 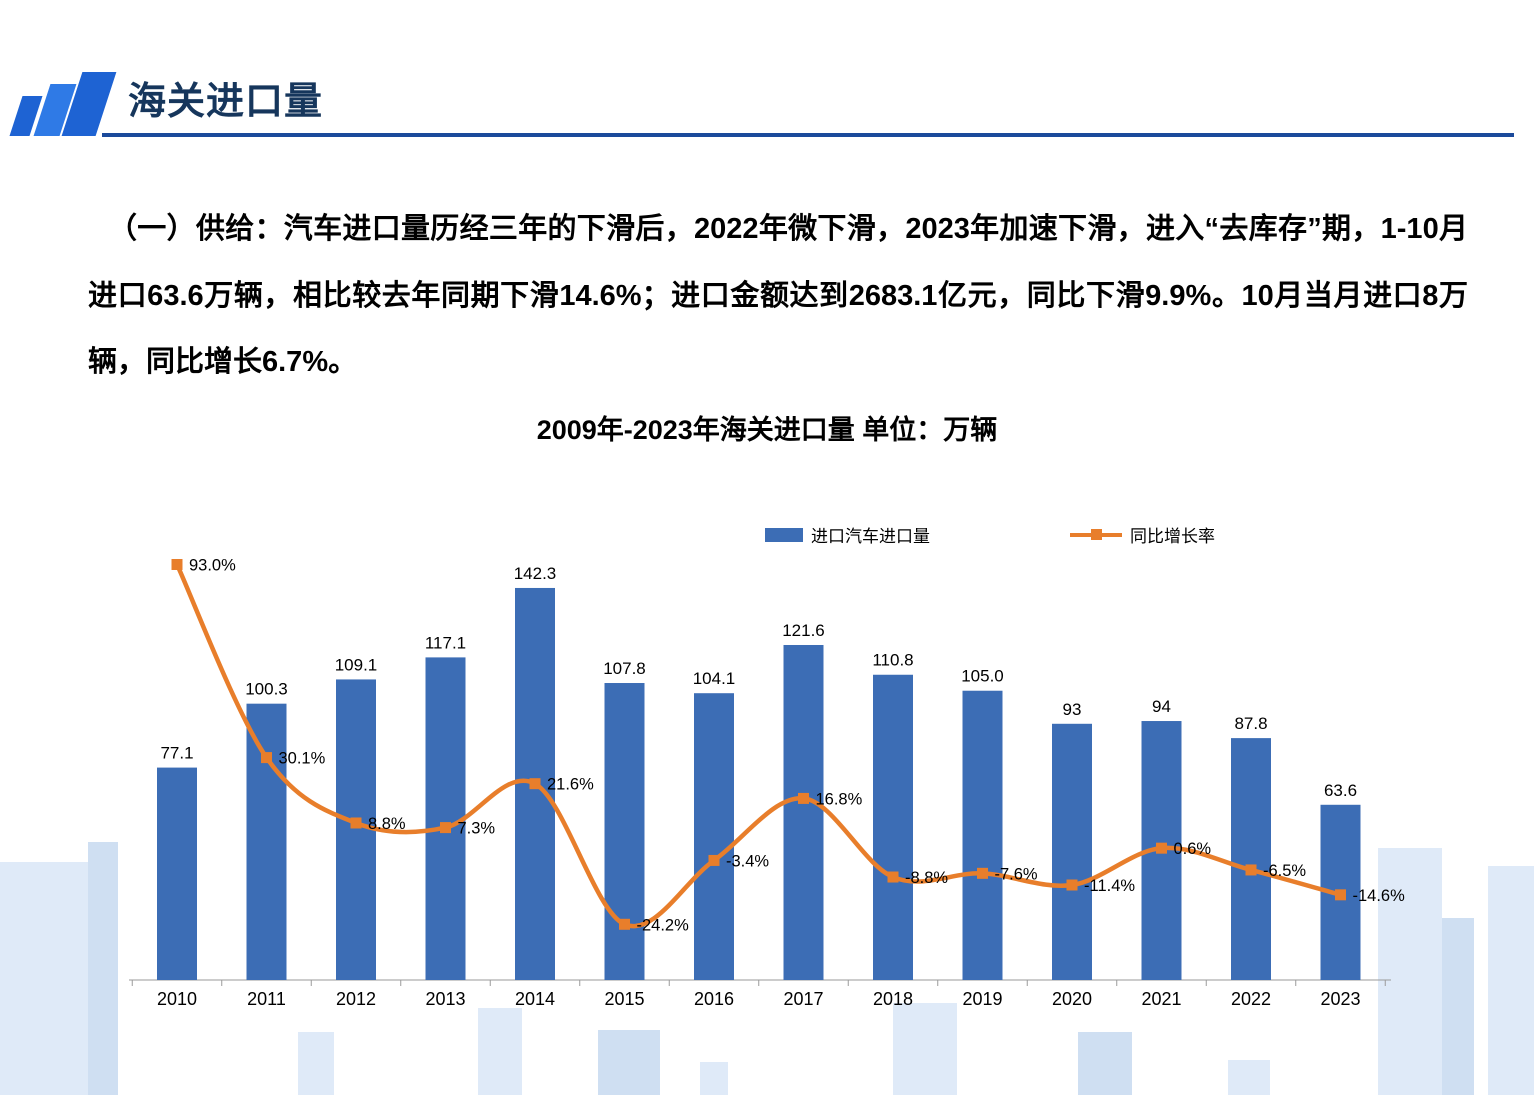 I want to click on line-value-label: 93.0%, so click(x=212, y=565).